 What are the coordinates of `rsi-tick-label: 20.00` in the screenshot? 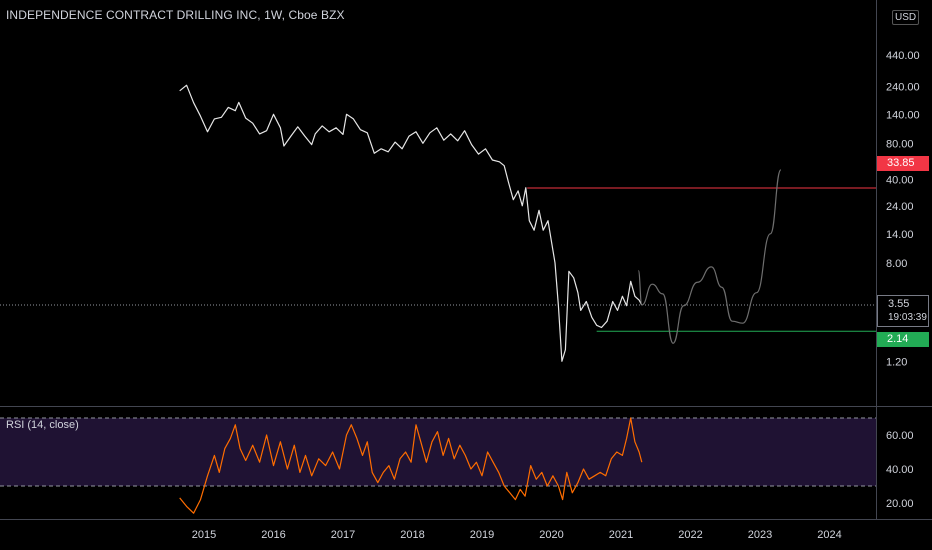 It's located at (900, 504).